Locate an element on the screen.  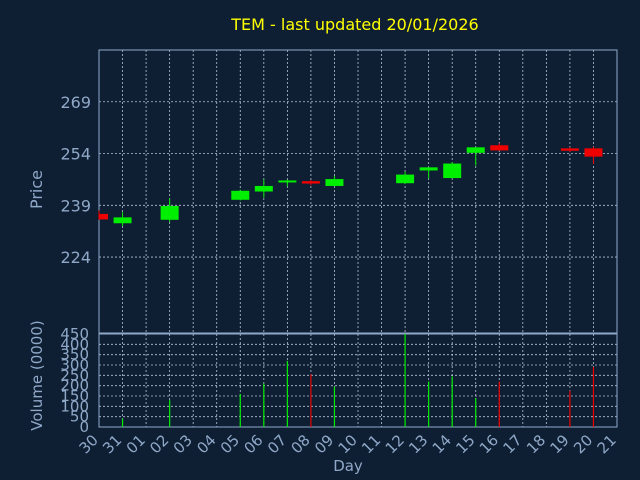
x-tick-label: 08 is located at coordinates (301, 444).